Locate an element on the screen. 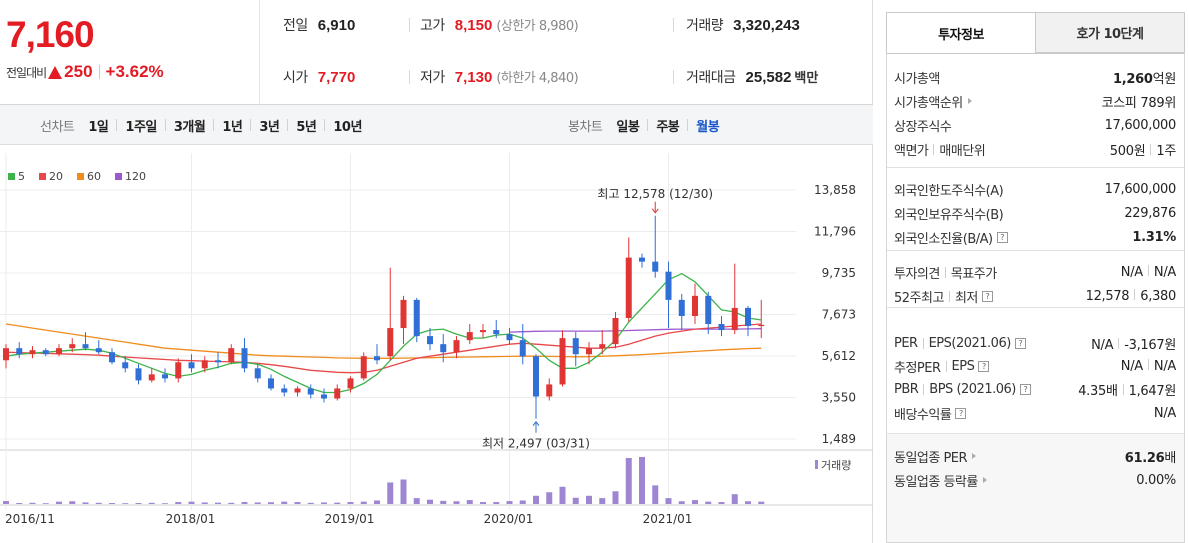 The height and width of the screenshot is (543, 1189). opinion-section: 투자의견 목표주가 N/A N/A 52주최고 최저? 12,578 6,380 is located at coordinates (1035, 279).